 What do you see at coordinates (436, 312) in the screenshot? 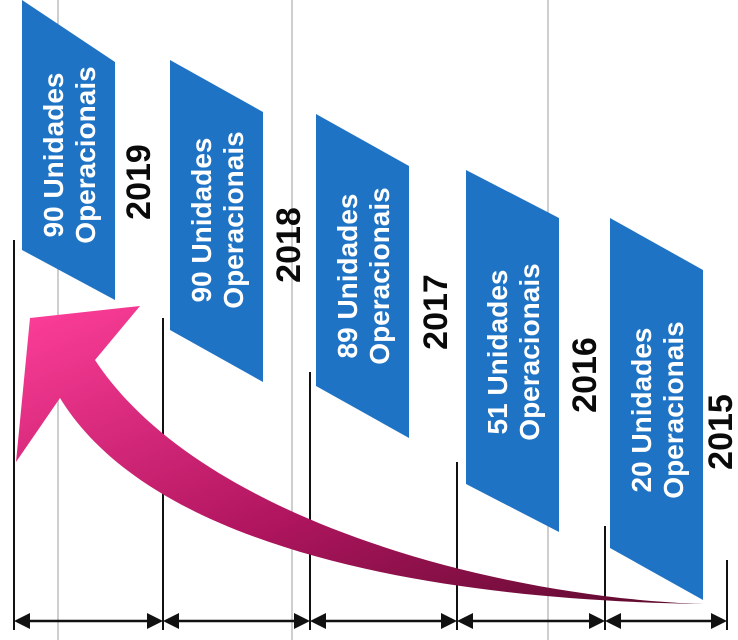
I see `year-label-2017: 2017` at bounding box center [436, 312].